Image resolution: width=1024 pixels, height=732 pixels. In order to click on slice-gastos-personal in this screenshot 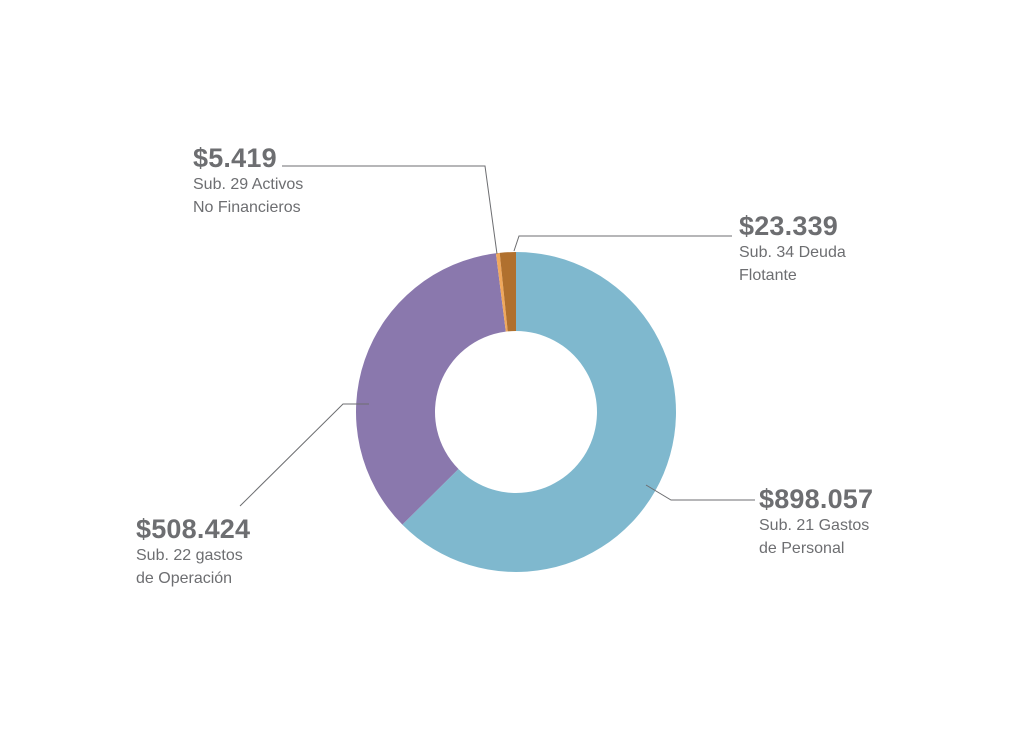, I will do `click(539, 412)`.